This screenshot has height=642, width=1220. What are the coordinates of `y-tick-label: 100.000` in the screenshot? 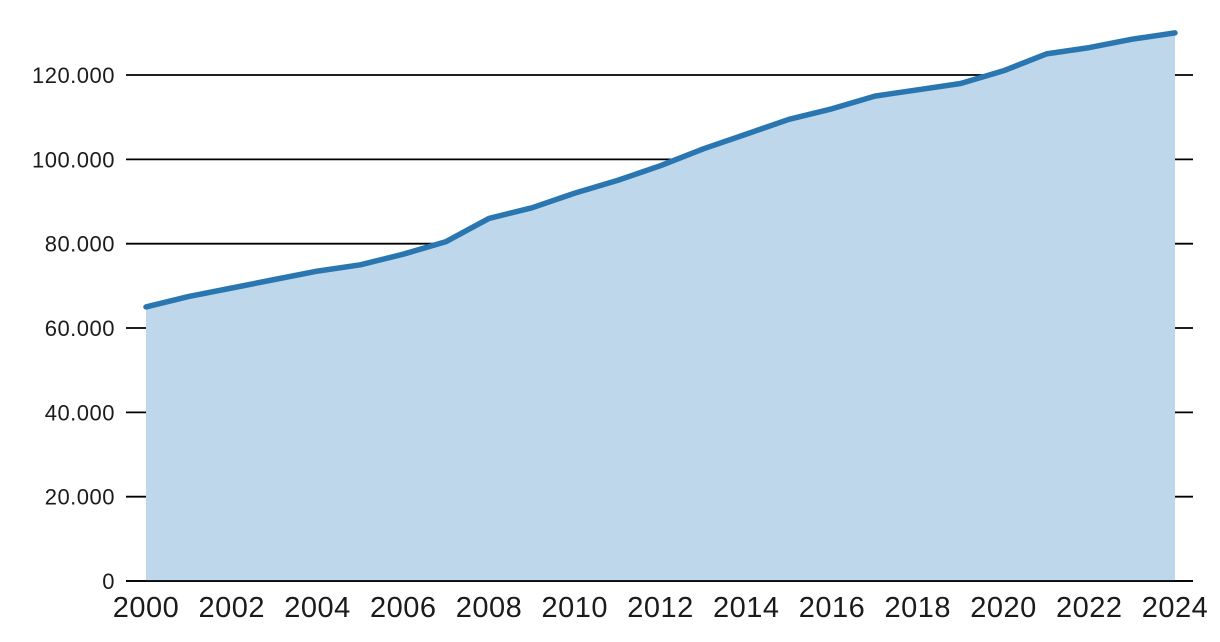 It's located at (73, 159).